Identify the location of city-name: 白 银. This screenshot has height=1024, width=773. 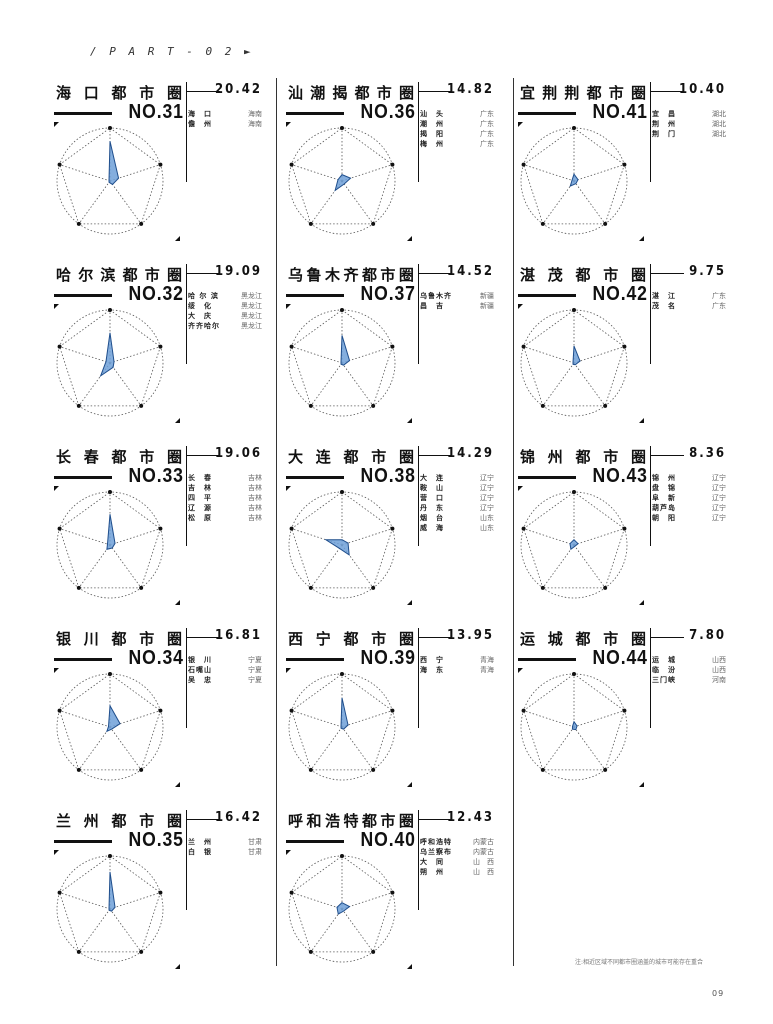
(200, 852).